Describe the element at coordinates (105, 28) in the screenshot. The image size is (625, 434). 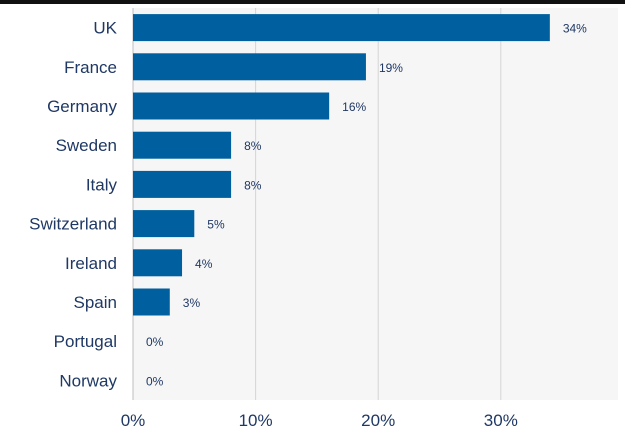
I see `category-label: UK` at that location.